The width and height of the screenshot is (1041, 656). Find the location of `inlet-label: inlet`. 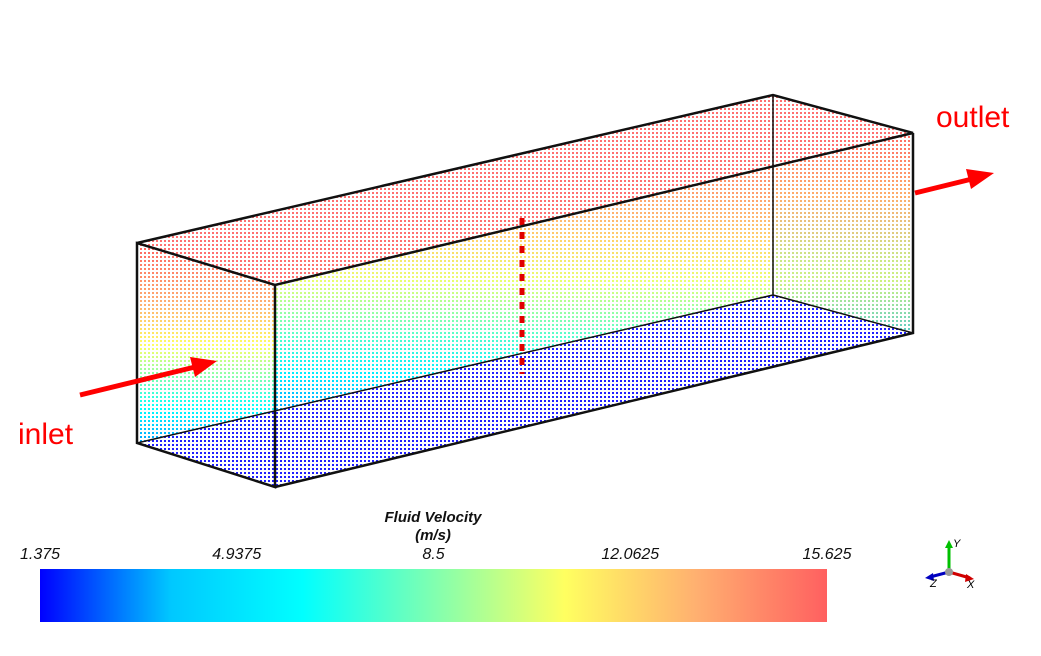

inlet-label: inlet is located at coordinates (46, 434).